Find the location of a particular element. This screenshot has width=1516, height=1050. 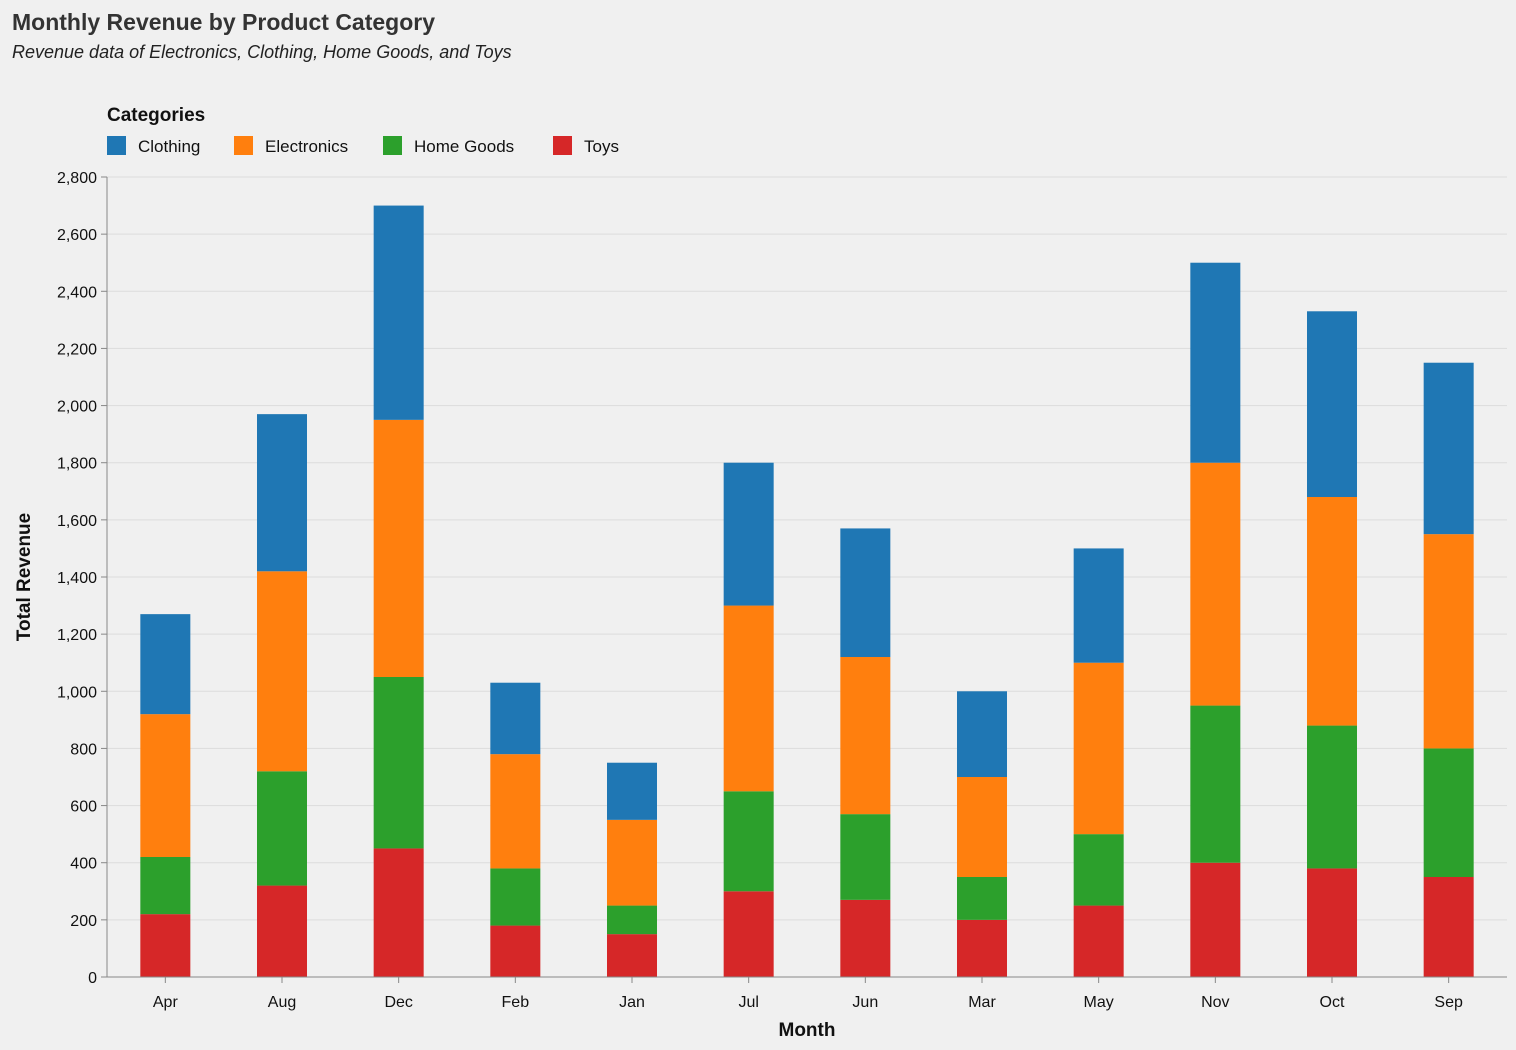

y-tick-label: 400 is located at coordinates (83, 864).